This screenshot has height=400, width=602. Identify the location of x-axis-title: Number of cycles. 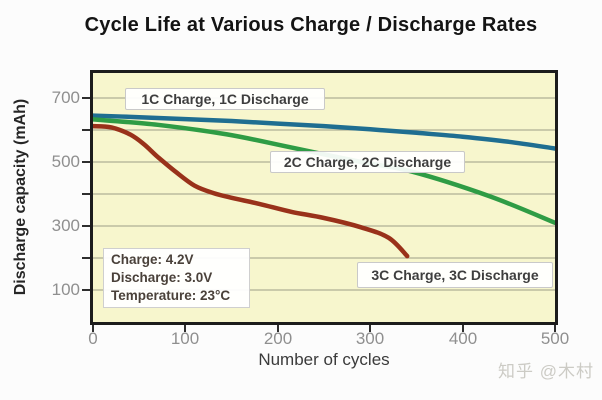
(324, 359).